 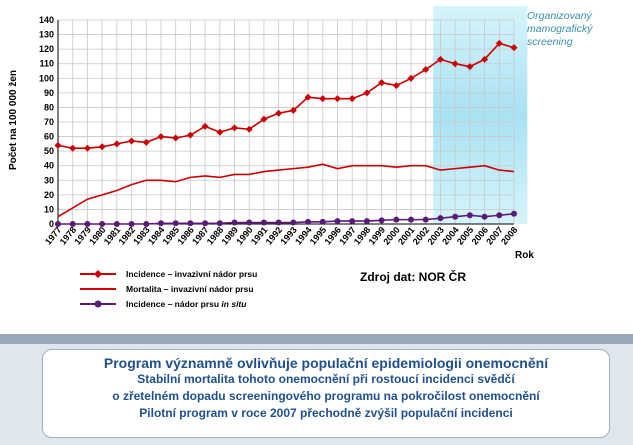 What do you see at coordinates (49, 151) in the screenshot?
I see `y-tick-label: 50` at bounding box center [49, 151].